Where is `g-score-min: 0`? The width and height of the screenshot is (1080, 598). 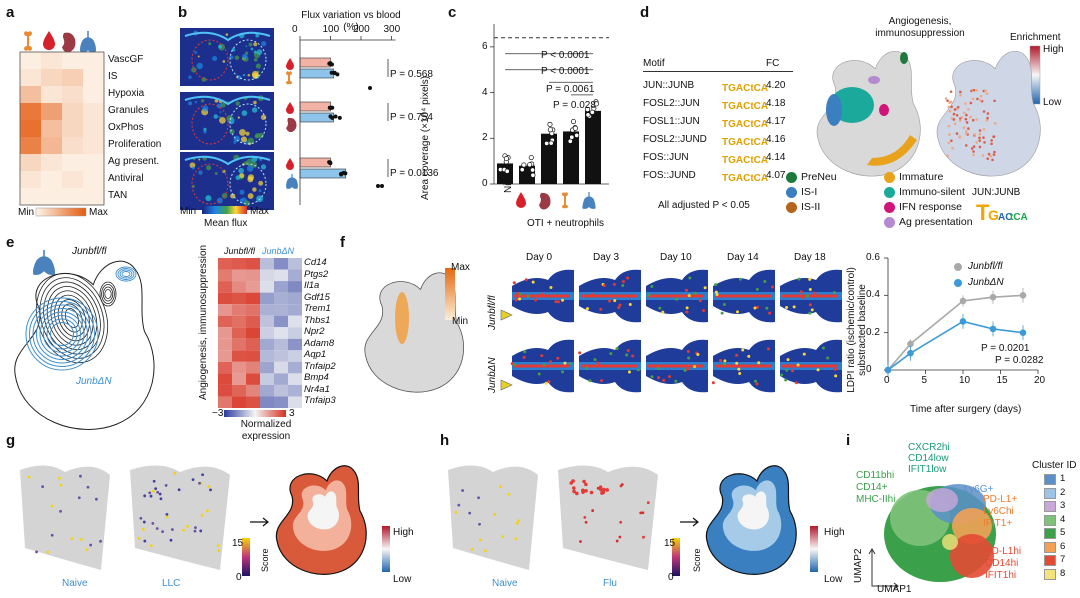
g-score-min: 0 is located at coordinates (239, 577).